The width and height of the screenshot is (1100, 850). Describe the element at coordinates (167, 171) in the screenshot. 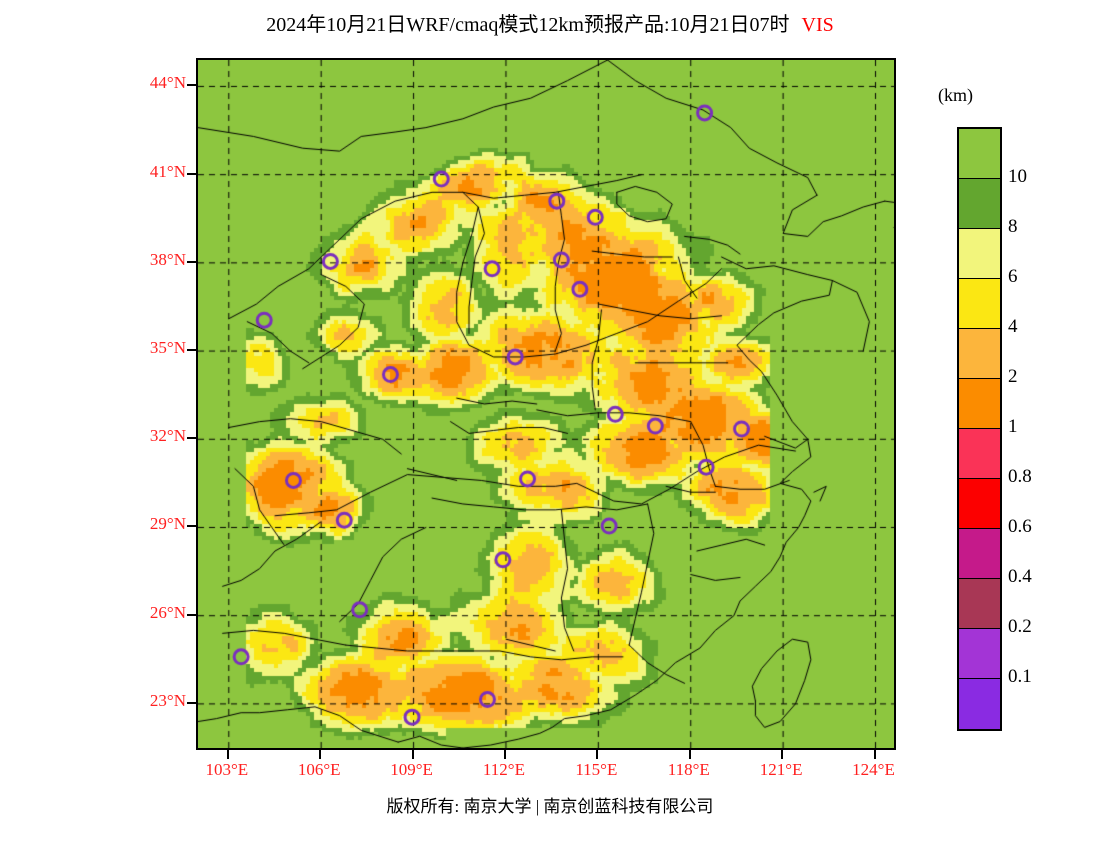

I see `y-axis-label: 41°N` at that location.